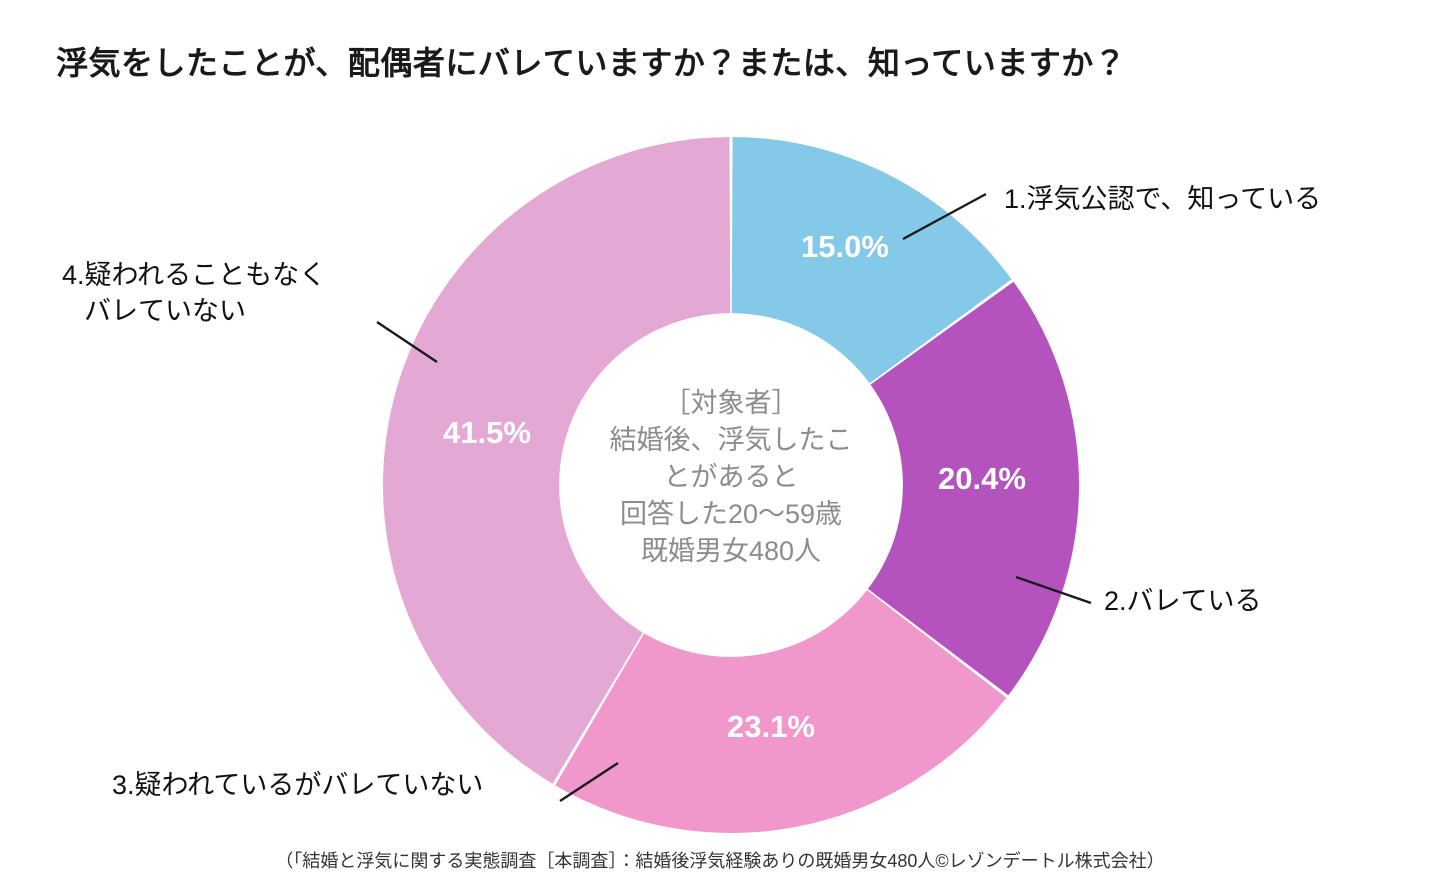 Image resolution: width=1440 pixels, height=893 pixels. I want to click on center-note-line-3: とがあると, so click(731, 477).